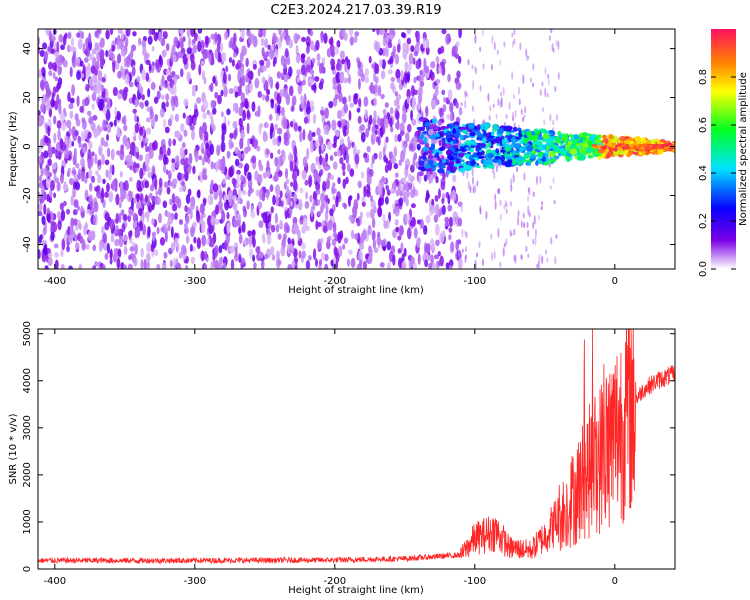 This screenshot has height=600, width=750. What do you see at coordinates (194, 281) in the screenshot?
I see `x-tick-label: -300` at bounding box center [194, 281].